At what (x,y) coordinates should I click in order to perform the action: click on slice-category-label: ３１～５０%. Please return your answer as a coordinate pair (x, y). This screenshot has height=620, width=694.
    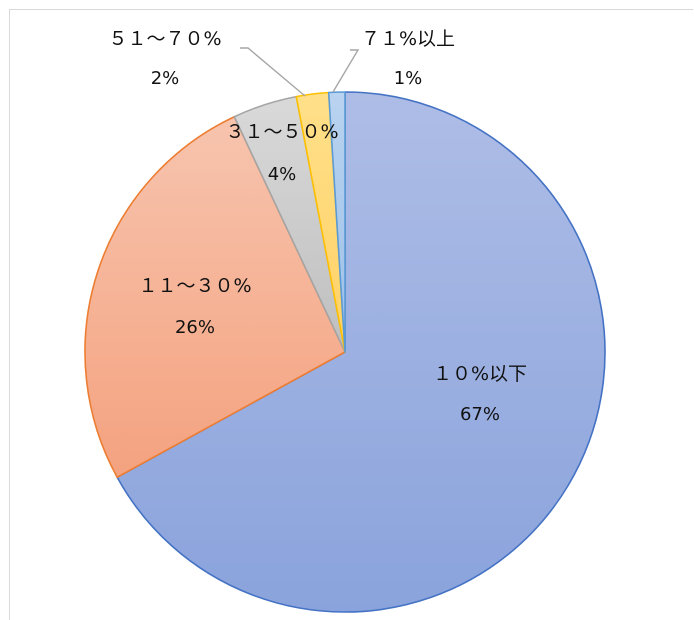
    Looking at the image, I should click on (281, 132).